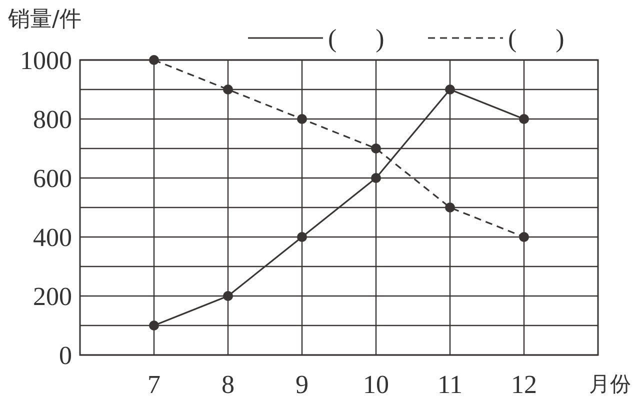  I want to click on y-tick-label: 0, so click(65, 355).